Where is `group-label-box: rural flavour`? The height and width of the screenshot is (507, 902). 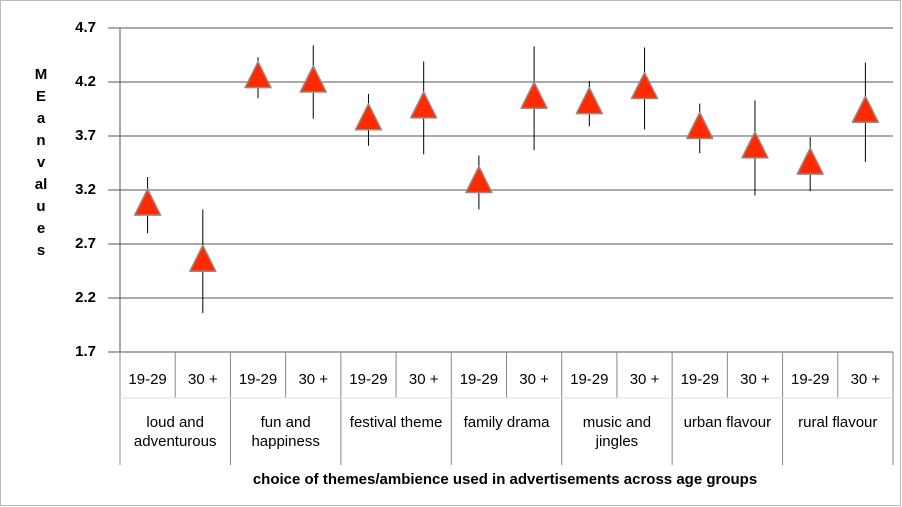
group-label-box: rural flavour is located at coordinates (838, 422).